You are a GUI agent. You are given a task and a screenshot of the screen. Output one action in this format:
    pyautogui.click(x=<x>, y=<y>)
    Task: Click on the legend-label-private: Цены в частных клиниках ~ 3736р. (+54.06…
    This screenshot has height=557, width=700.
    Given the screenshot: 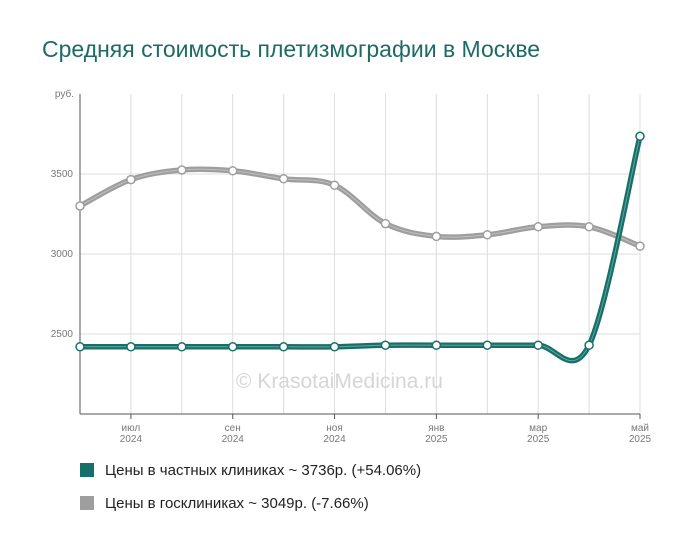 What is the action you would take?
    pyautogui.click(x=263, y=470)
    